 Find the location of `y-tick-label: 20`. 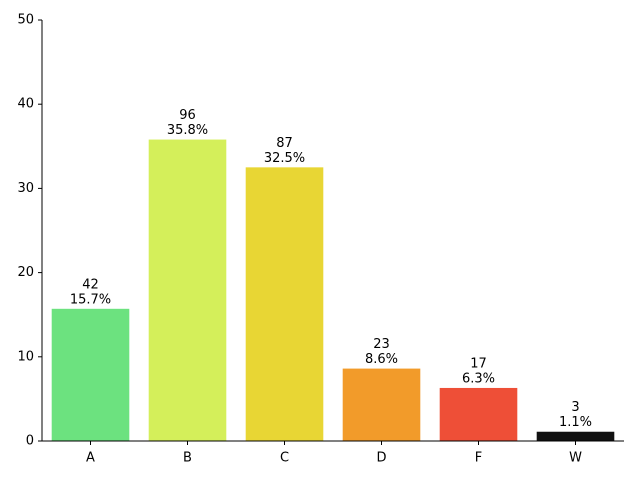

y-tick-label: 20 is located at coordinates (25, 272).